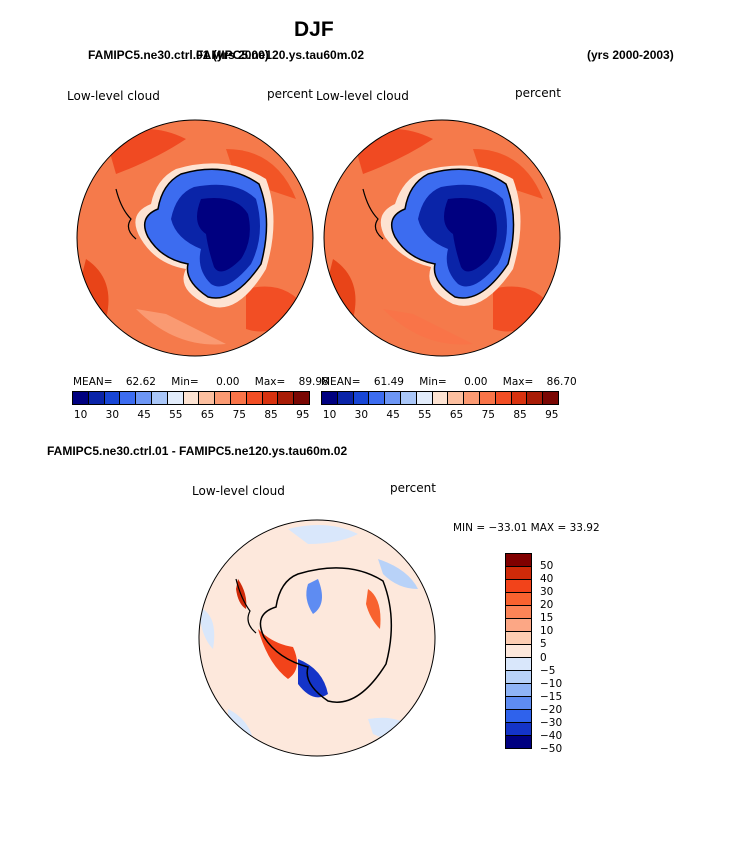  I want to click on diff-colorbar-tick-label: −30, so click(551, 722).